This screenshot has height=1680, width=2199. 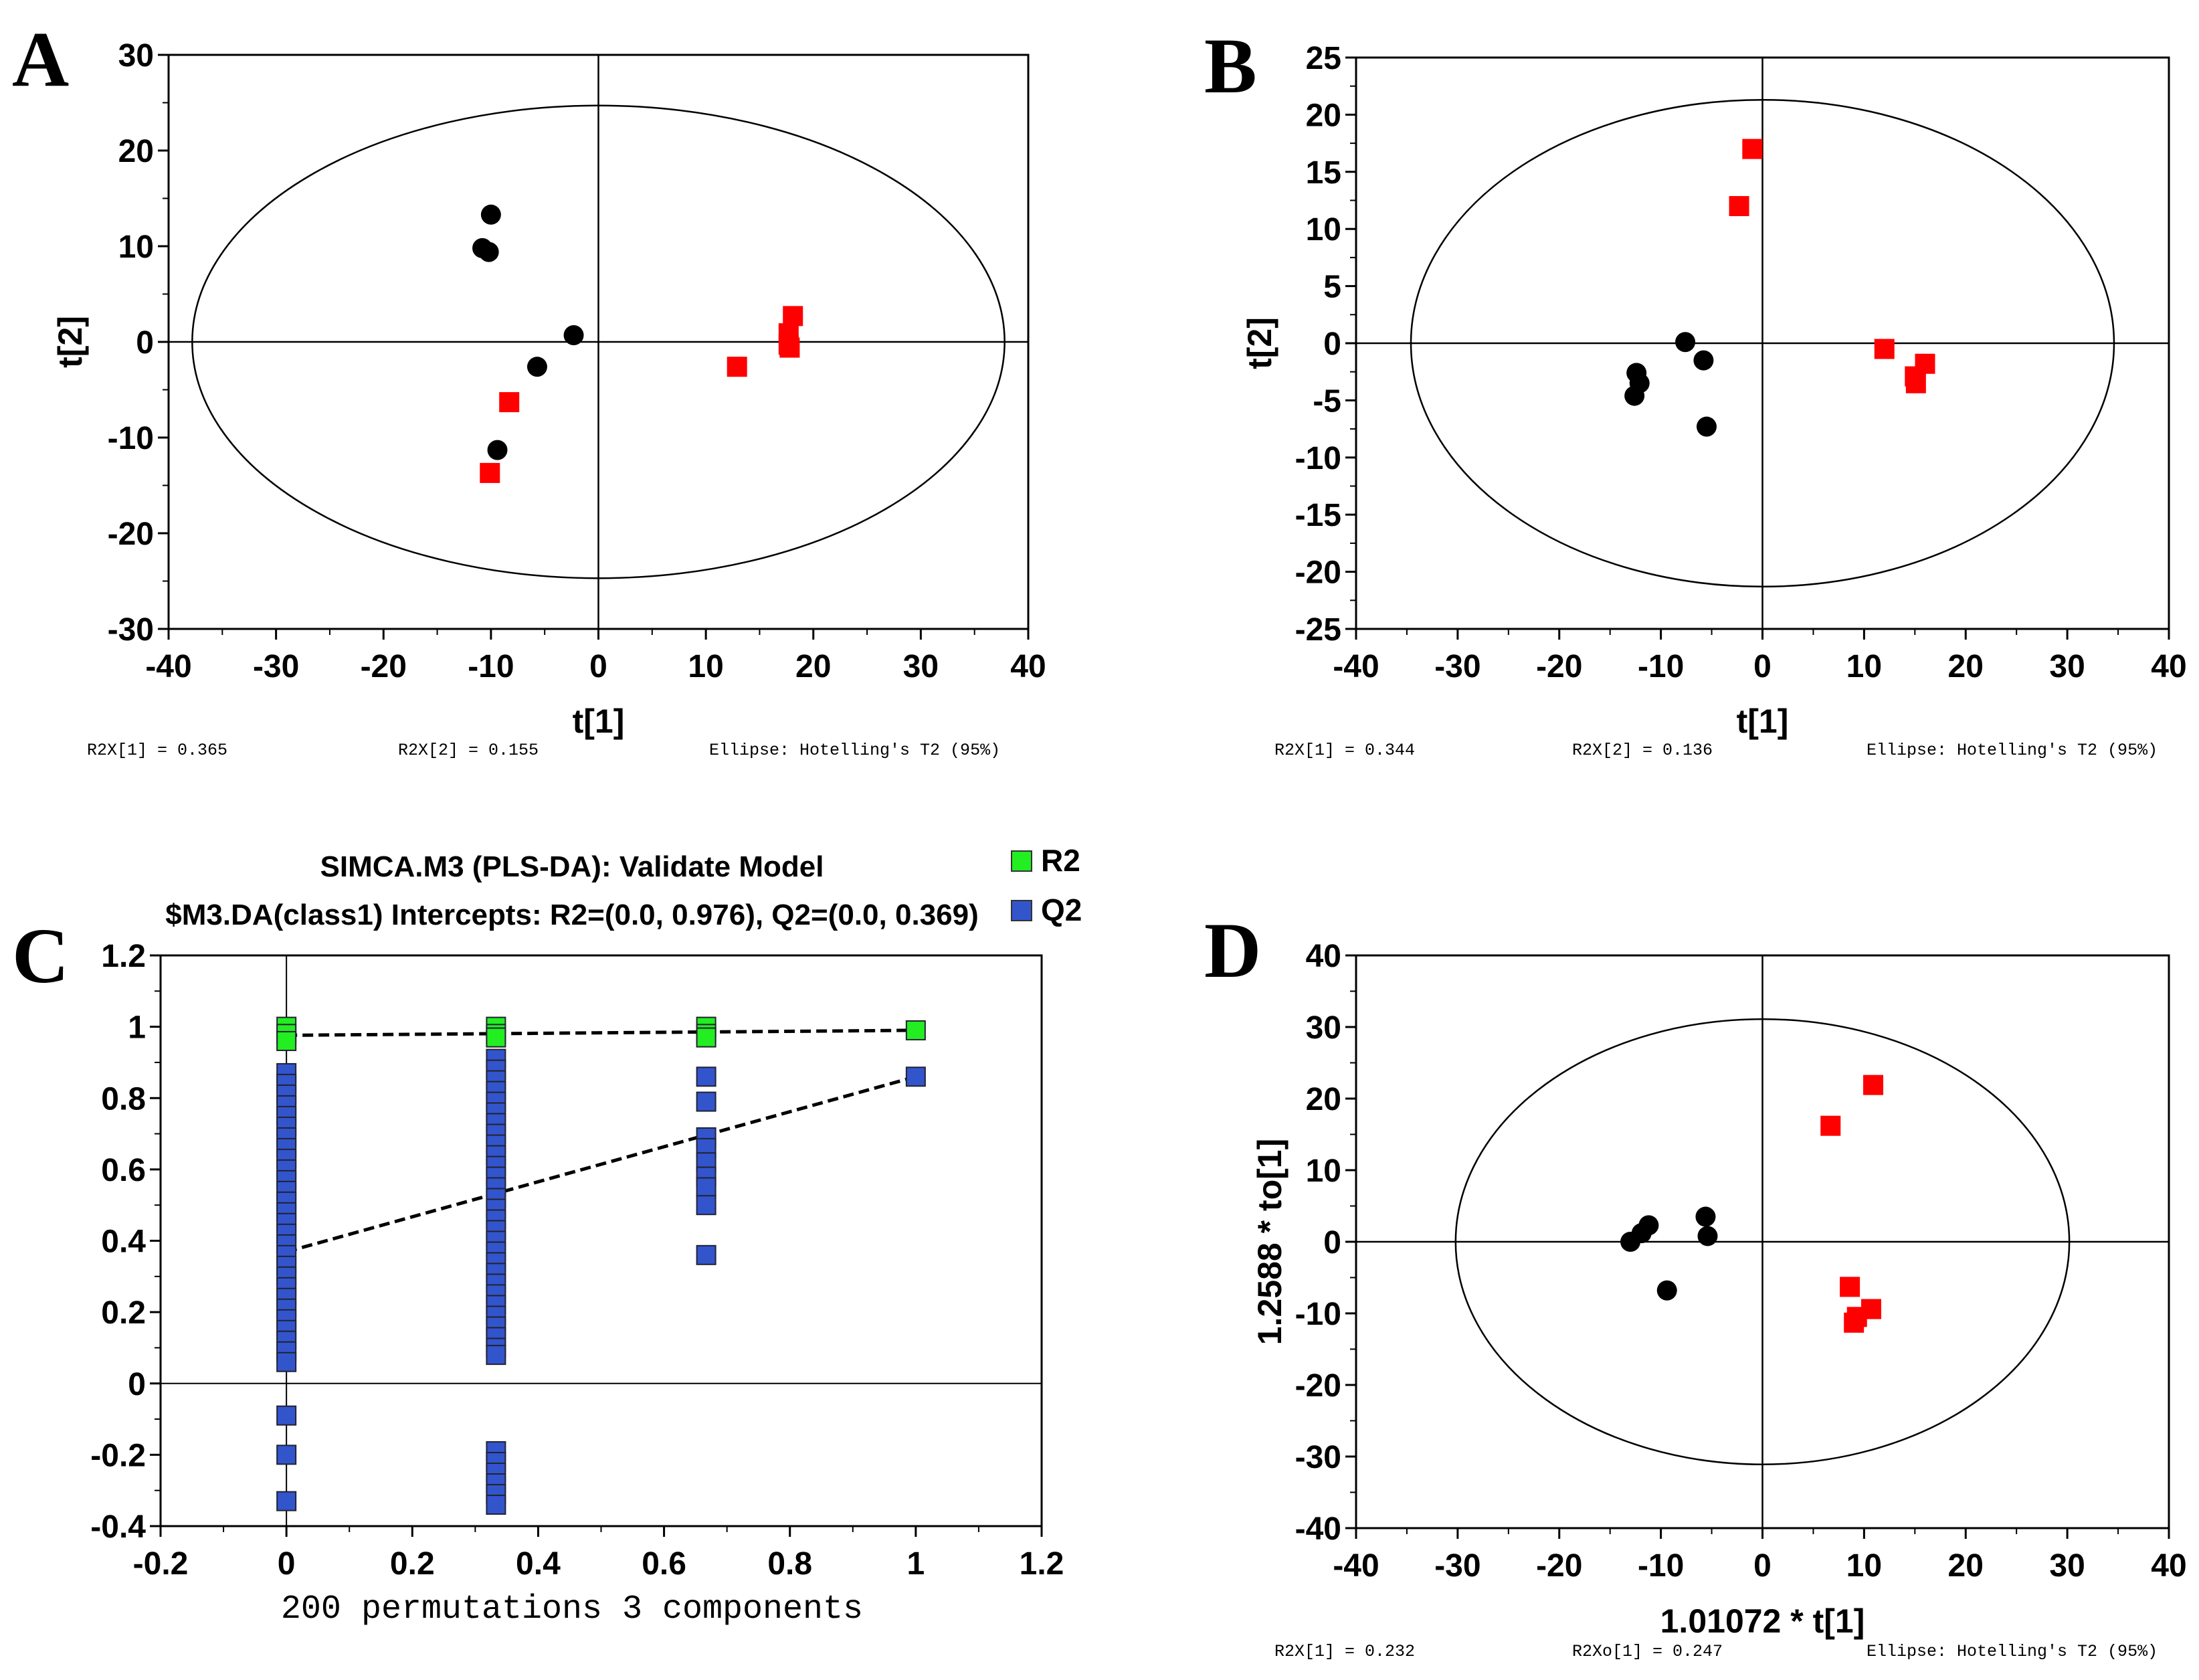 I want to click on x-axis-label: 1.01072 * t[1], so click(x=1762, y=1621).